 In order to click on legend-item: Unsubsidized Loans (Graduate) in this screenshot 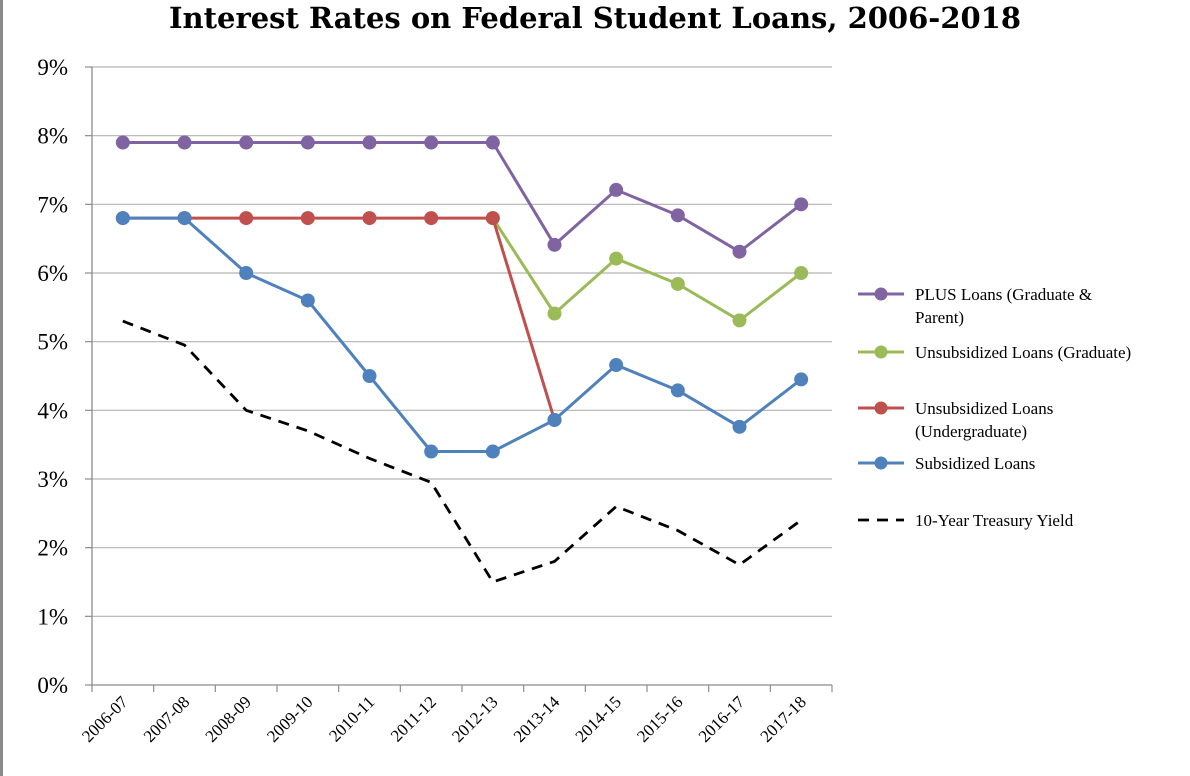, I will do `click(994, 352)`.